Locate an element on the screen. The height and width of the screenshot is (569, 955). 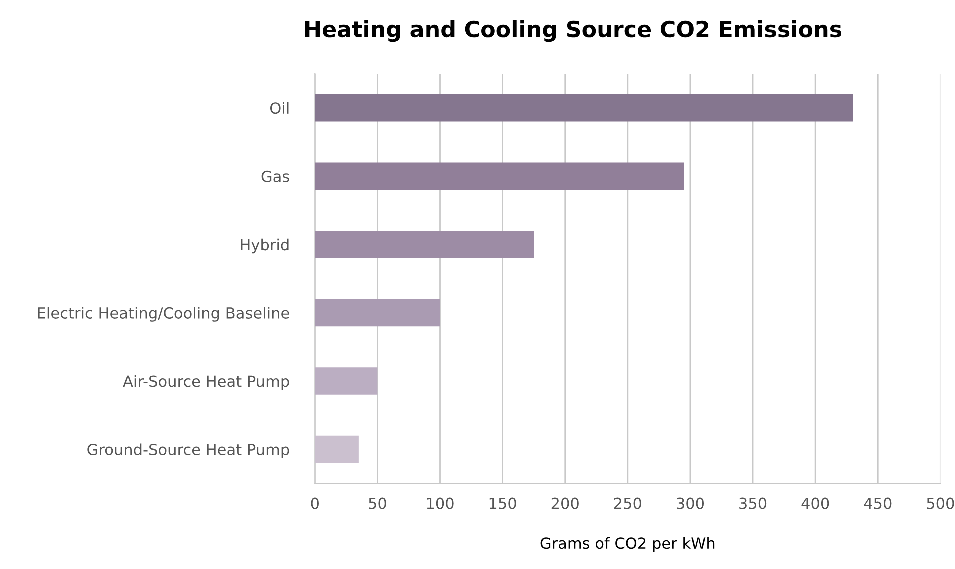
x-tick-label: 250 is located at coordinates (628, 504).